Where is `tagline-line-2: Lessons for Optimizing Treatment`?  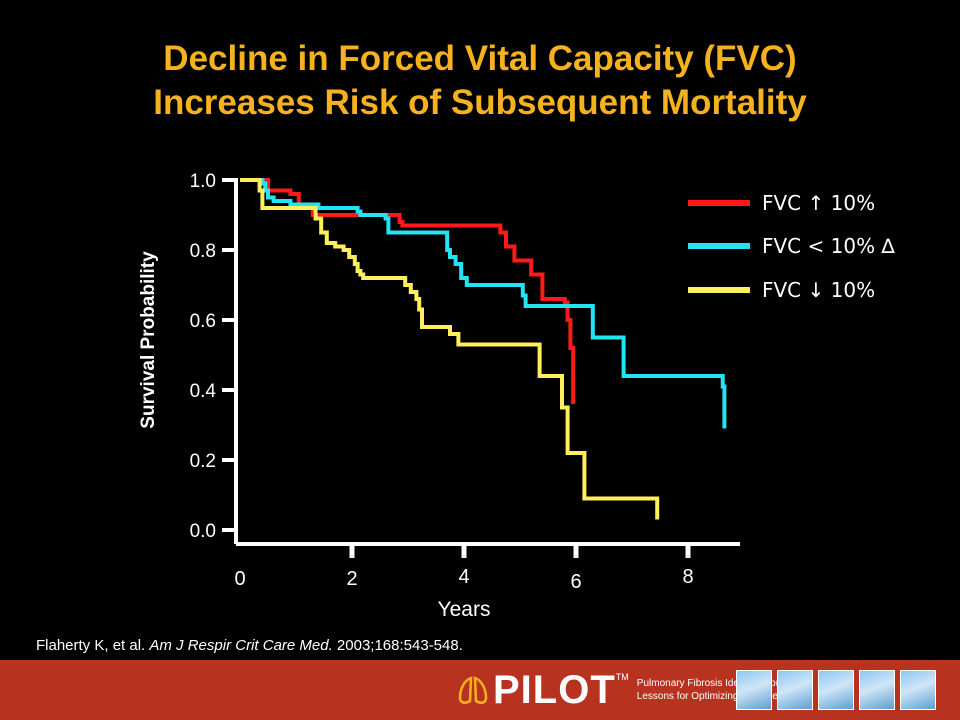
tagline-line-2: Lessons for Optimizing Treatment is located at coordinates (711, 696).